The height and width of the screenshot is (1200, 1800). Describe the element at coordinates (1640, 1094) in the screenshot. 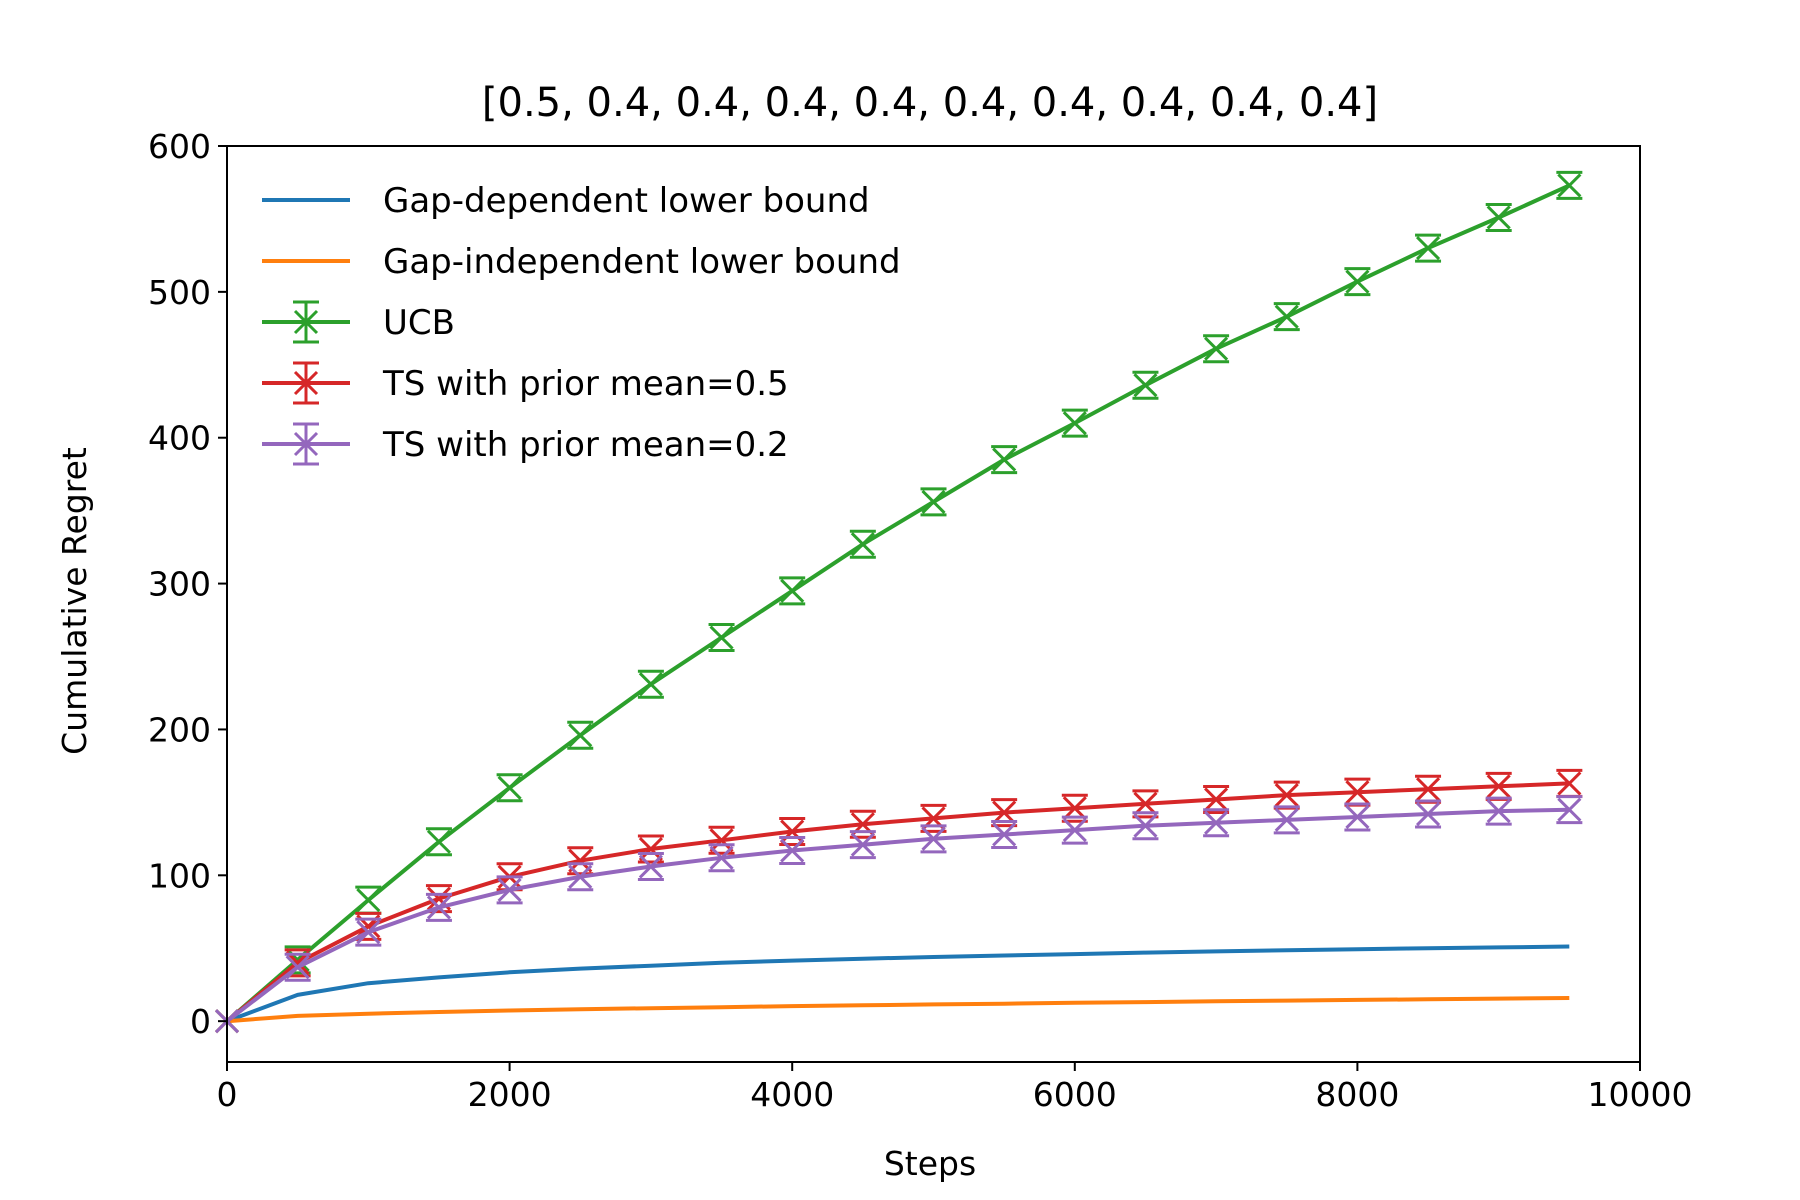

I see `x-tick-label: 10000` at that location.